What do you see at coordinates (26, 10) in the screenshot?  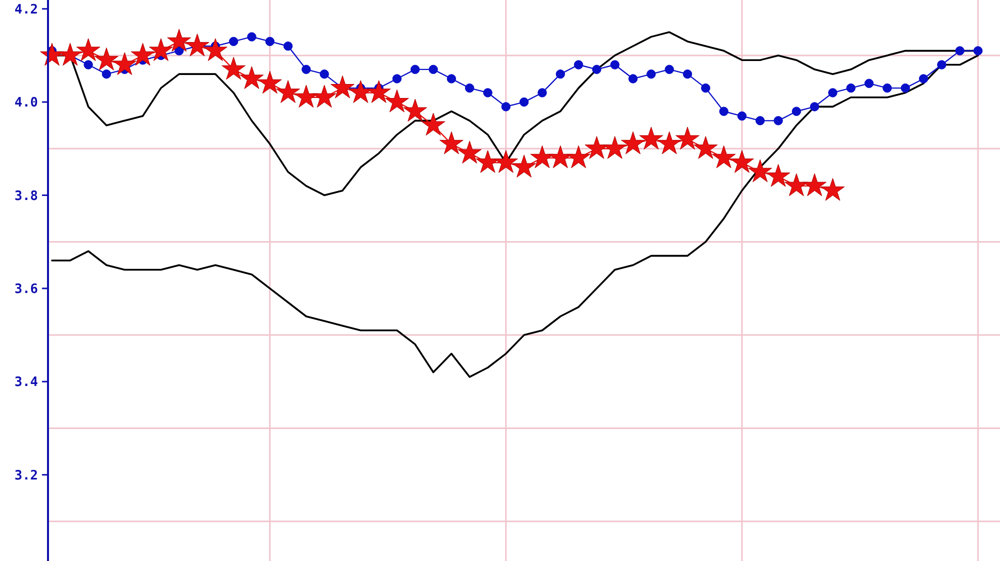 I see `y-tick-label: 4.2` at bounding box center [26, 10].